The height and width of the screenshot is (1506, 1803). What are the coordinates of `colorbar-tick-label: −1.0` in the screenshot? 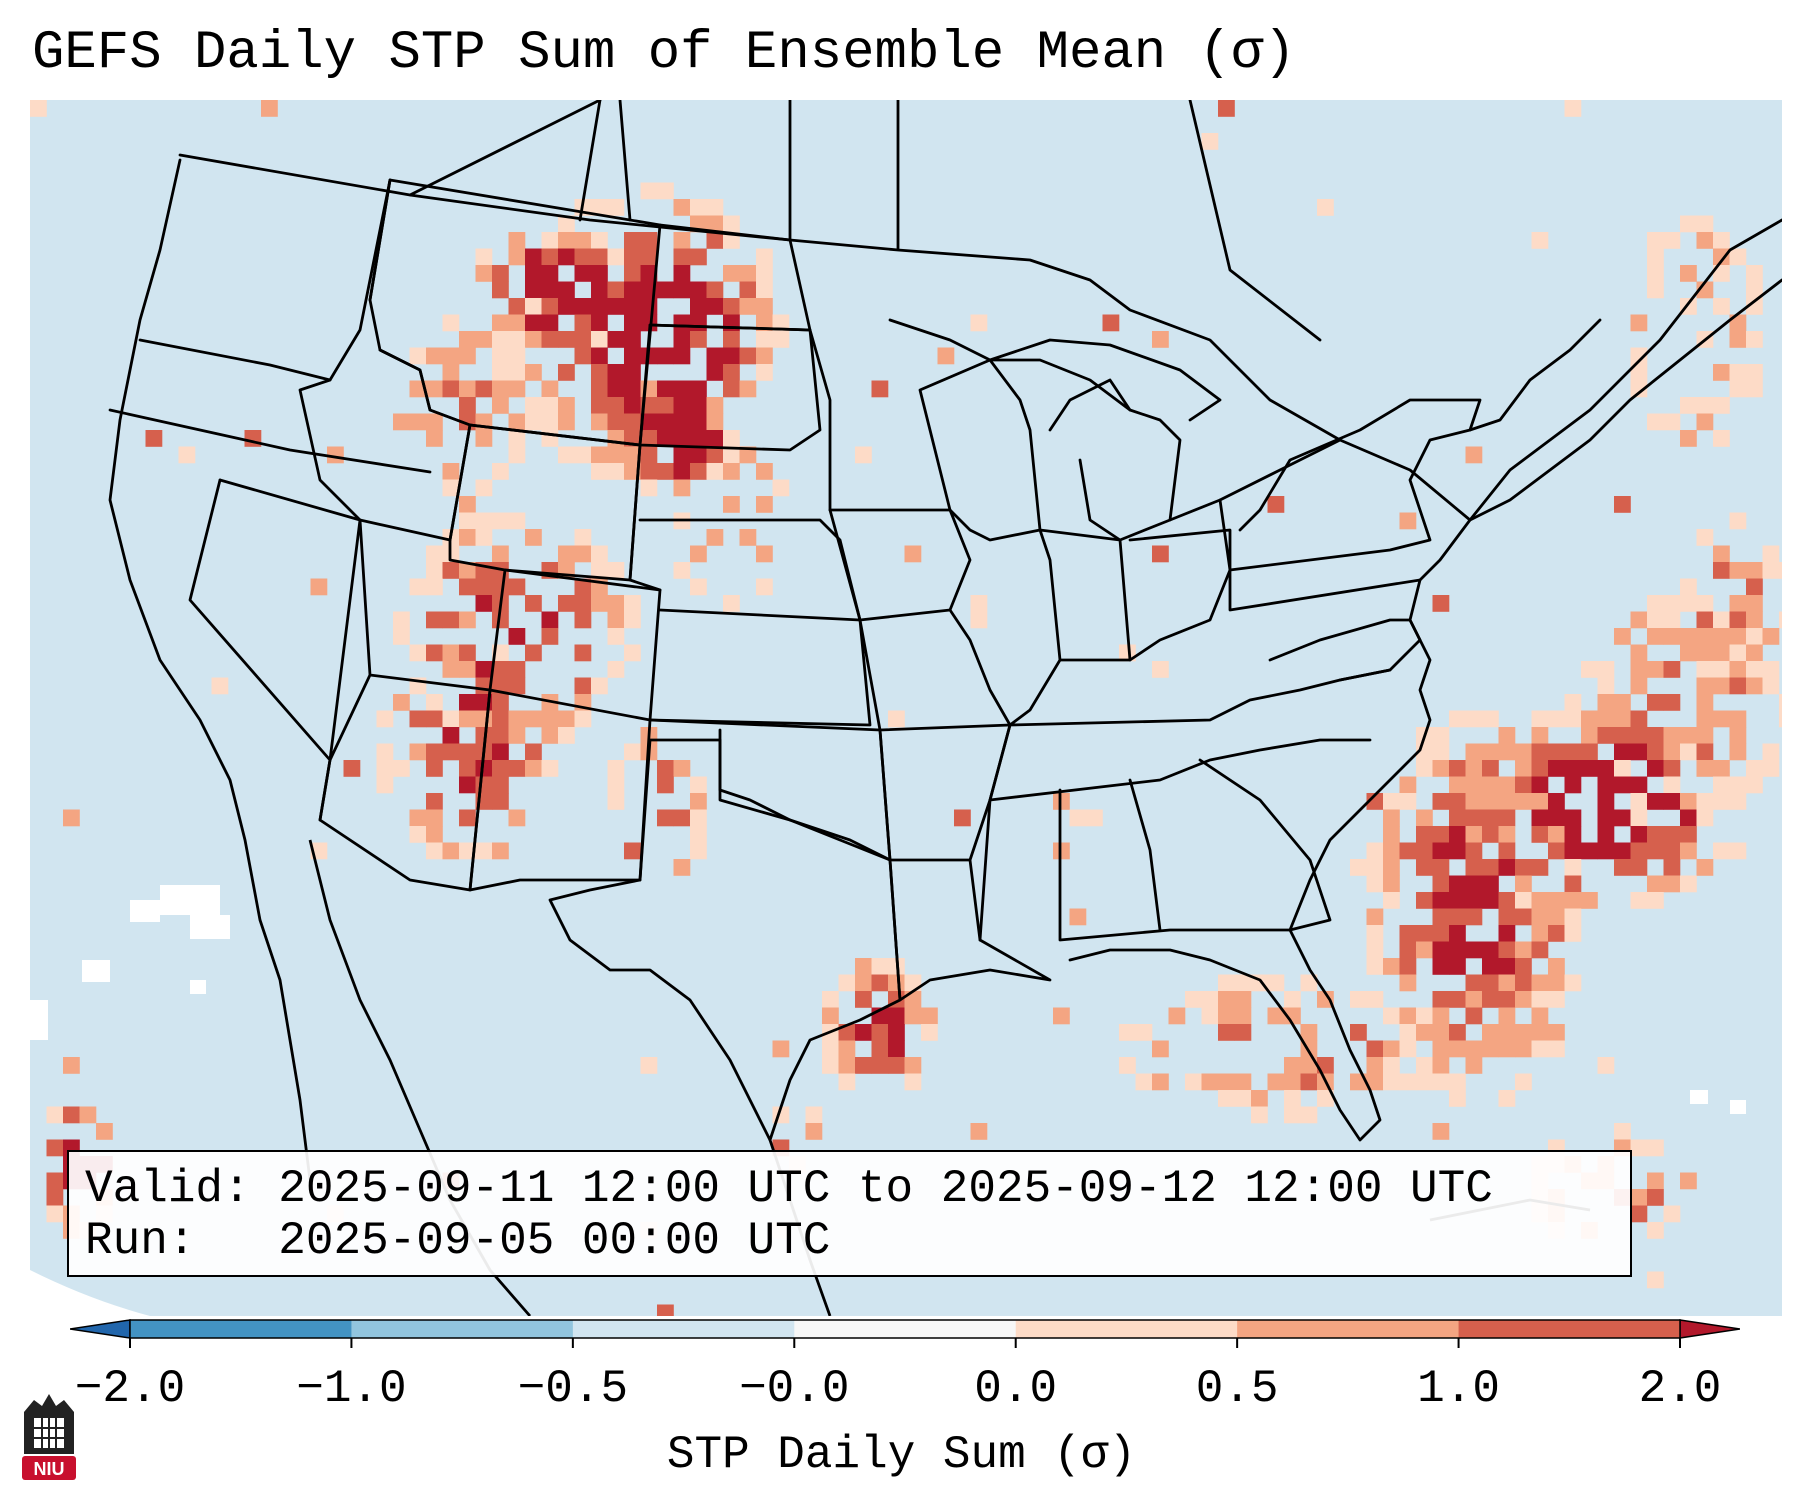 It's located at (351, 1389).